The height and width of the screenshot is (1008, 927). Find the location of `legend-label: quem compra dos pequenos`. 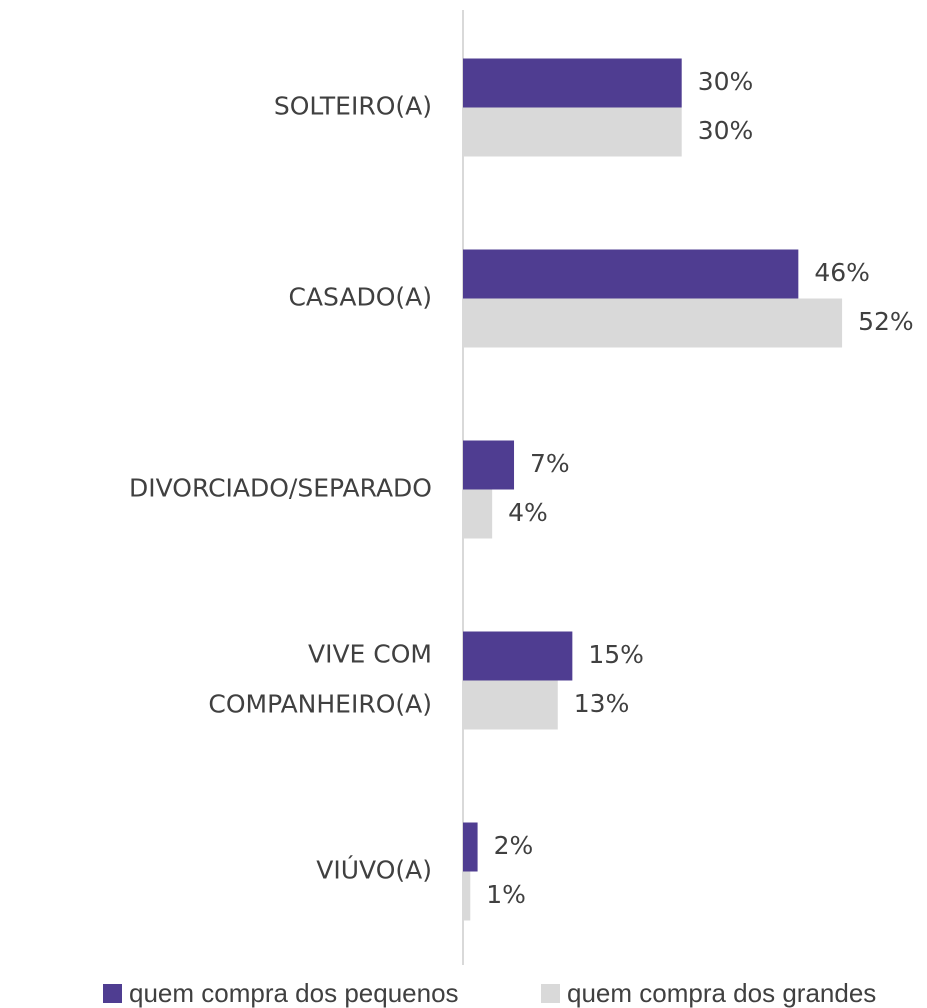

legend-label: quem compra dos pequenos is located at coordinates (294, 993).